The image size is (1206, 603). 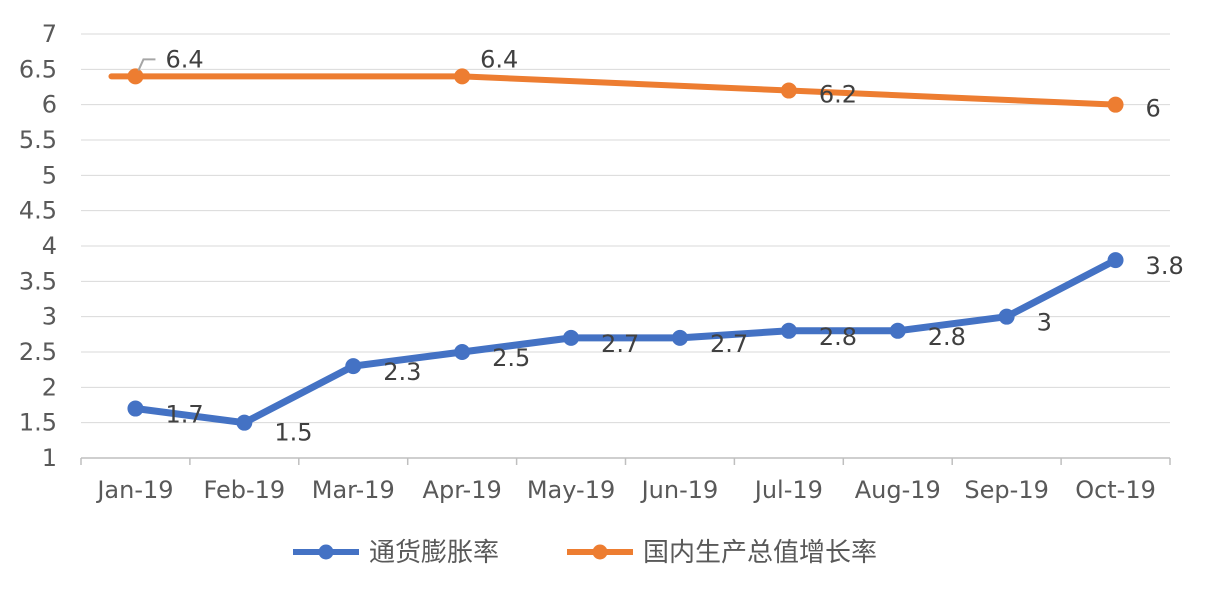 I want to click on y-tick-label: 5, so click(x=49, y=175).